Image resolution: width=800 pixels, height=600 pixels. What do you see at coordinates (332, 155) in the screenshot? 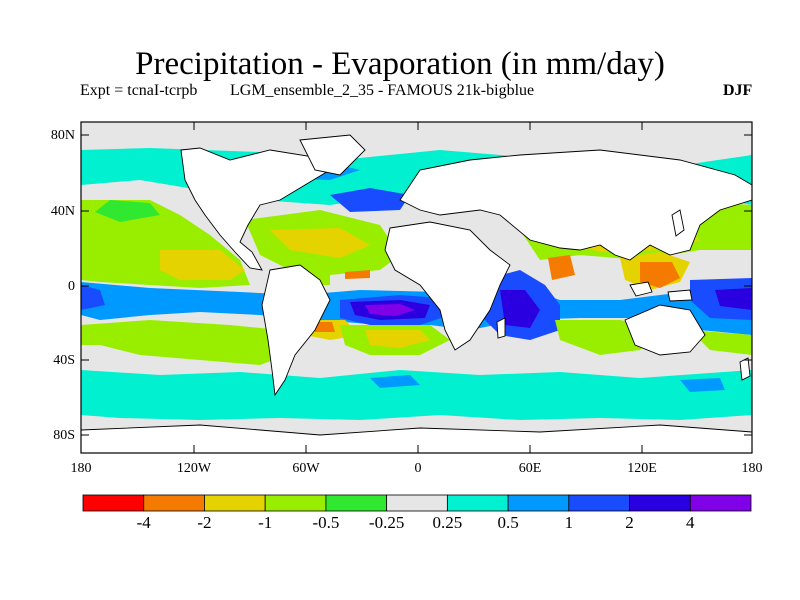
I see `landmass-greenland` at bounding box center [332, 155].